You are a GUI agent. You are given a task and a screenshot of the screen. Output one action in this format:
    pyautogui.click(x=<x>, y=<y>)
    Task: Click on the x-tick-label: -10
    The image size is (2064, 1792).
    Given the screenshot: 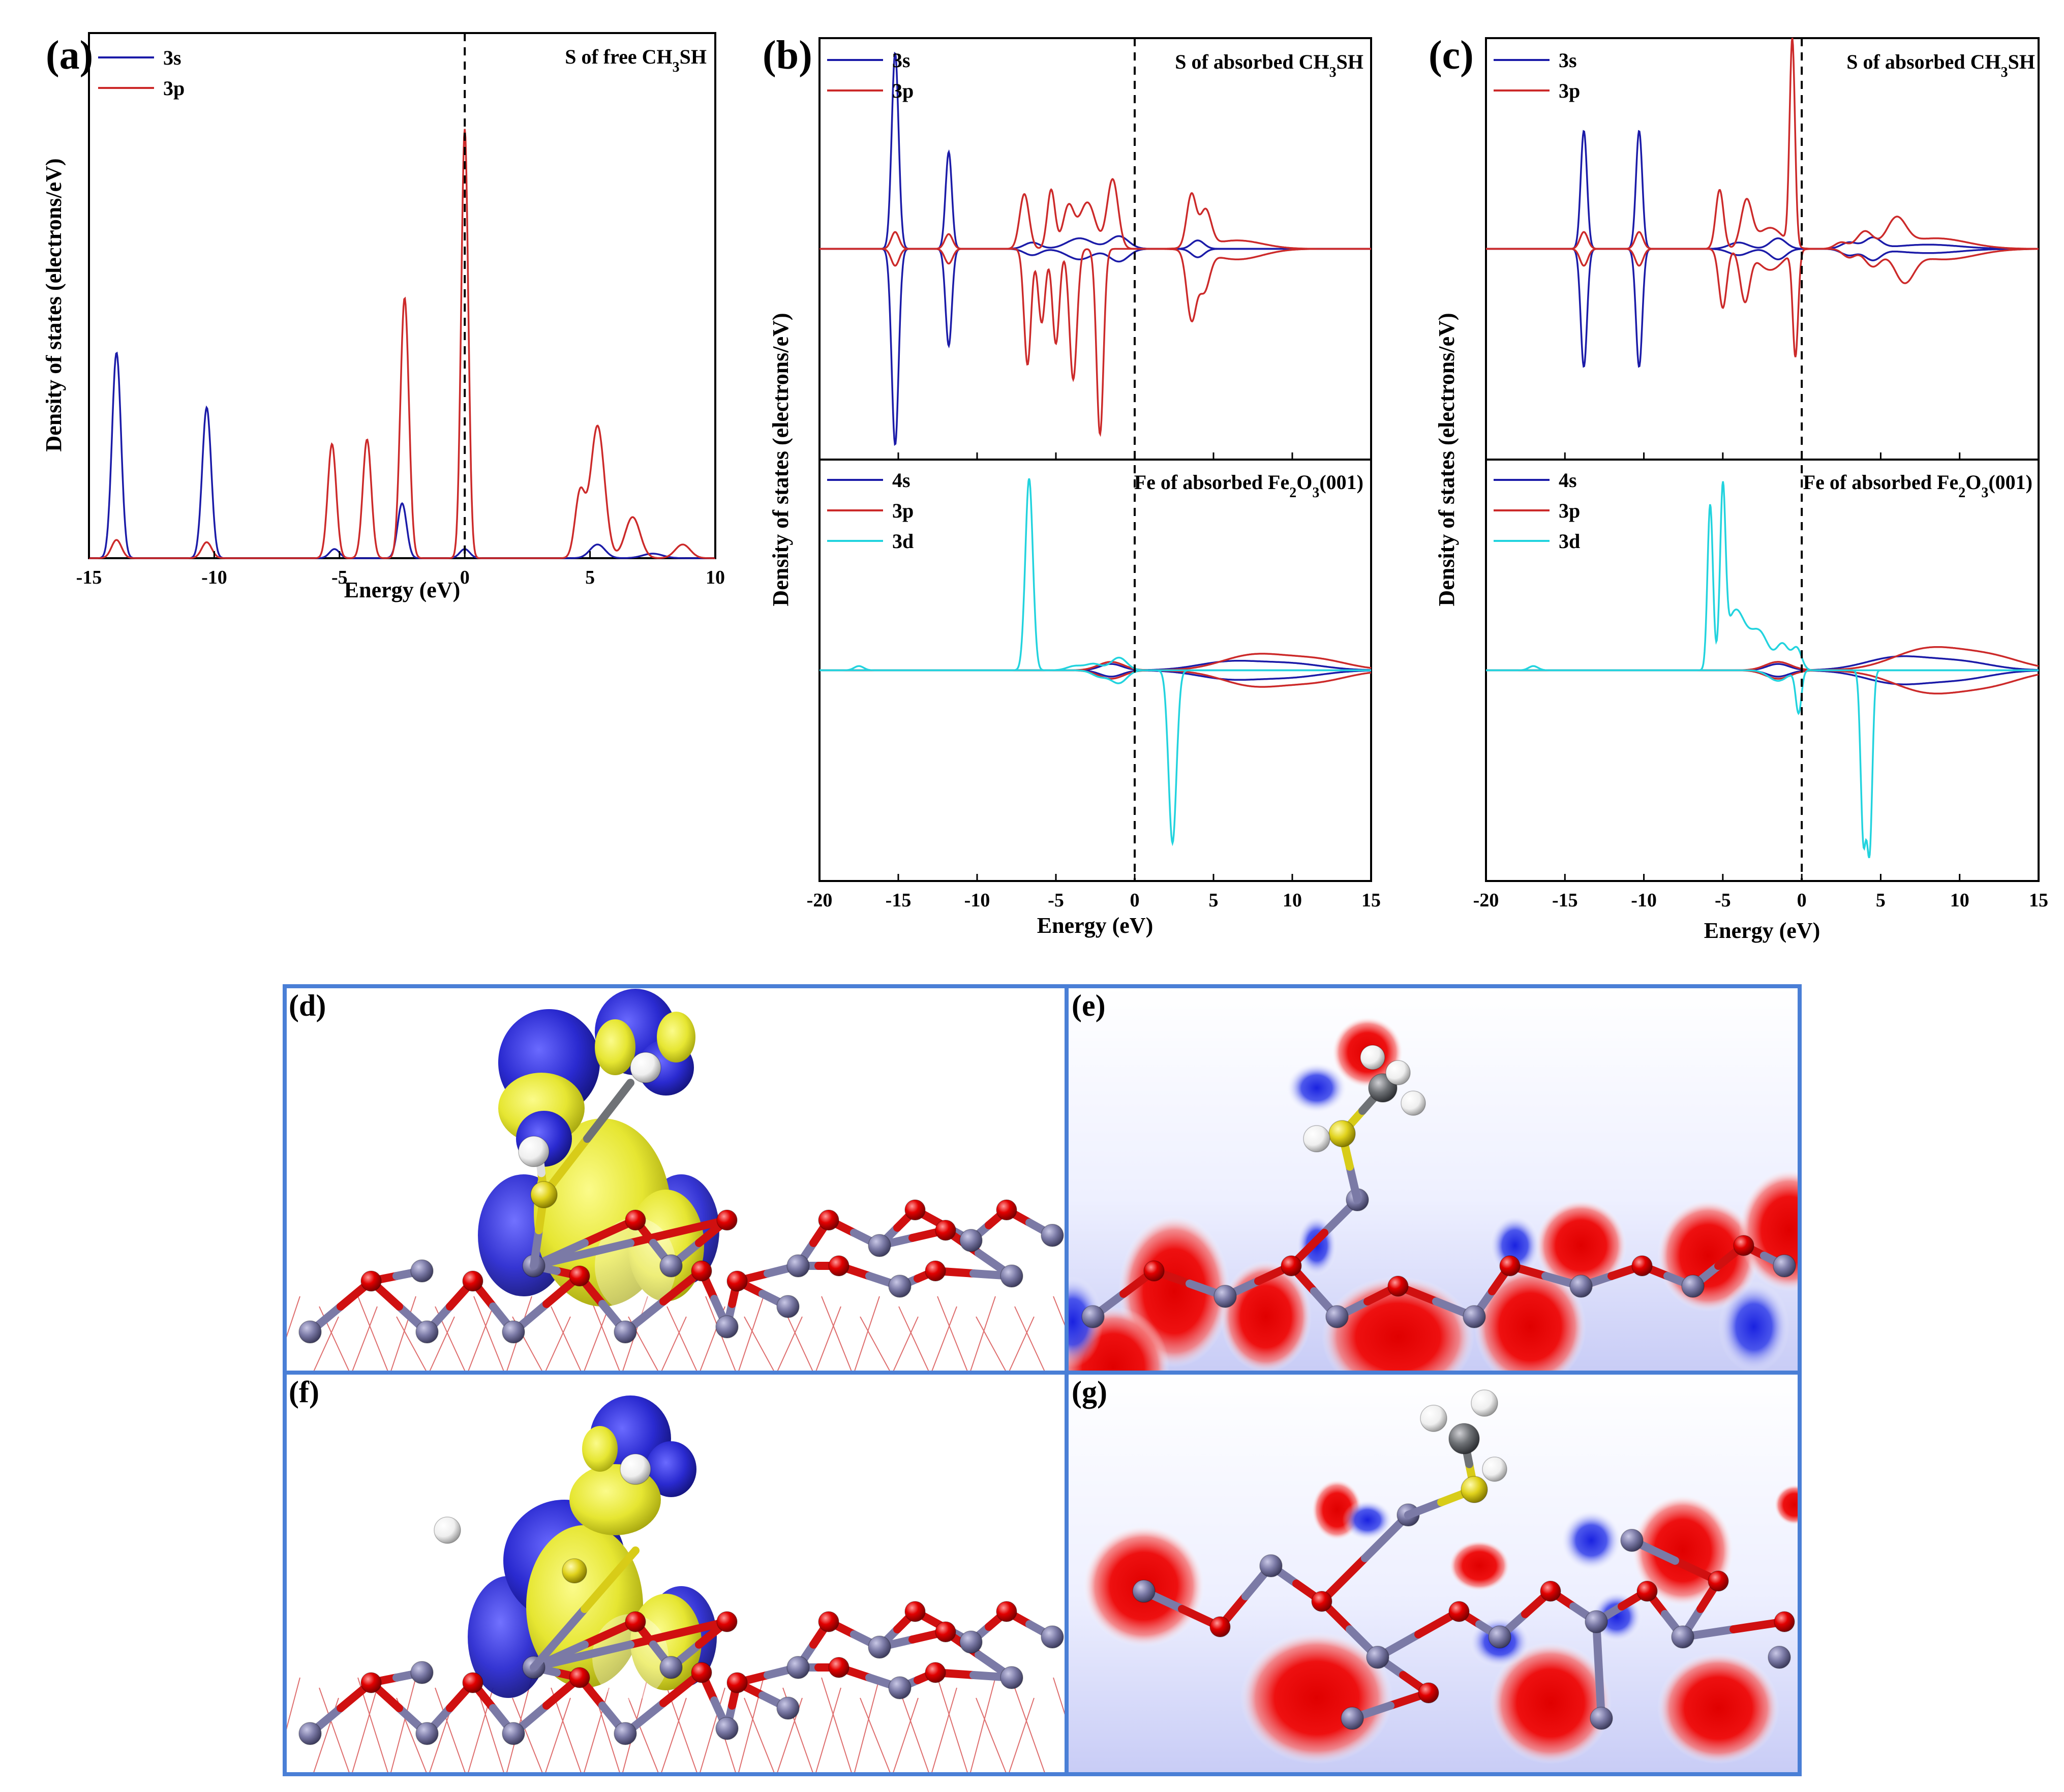 What is the action you would take?
    pyautogui.click(x=977, y=900)
    